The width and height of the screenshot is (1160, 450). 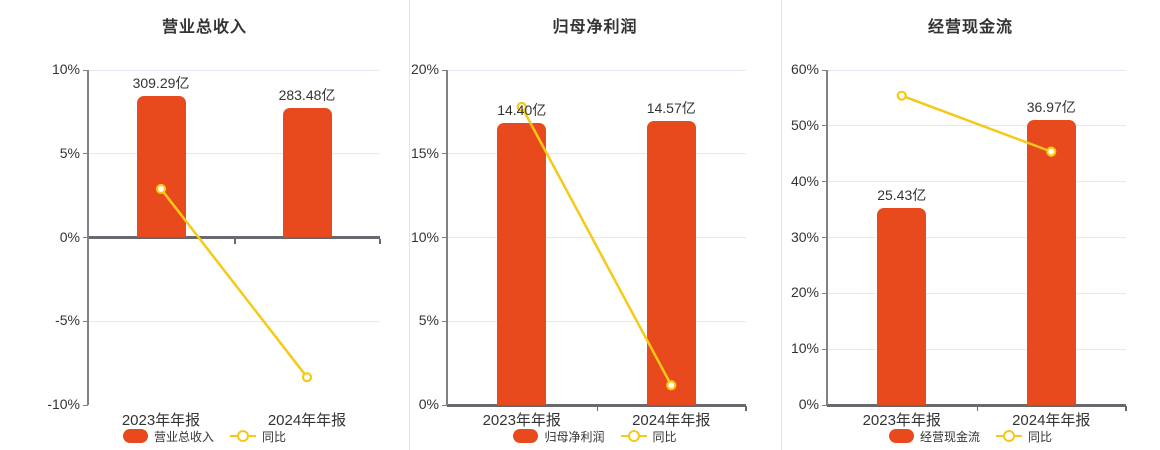 What do you see at coordinates (63, 404) in the screenshot?
I see `y-axis-tick-label: -10%` at bounding box center [63, 404].